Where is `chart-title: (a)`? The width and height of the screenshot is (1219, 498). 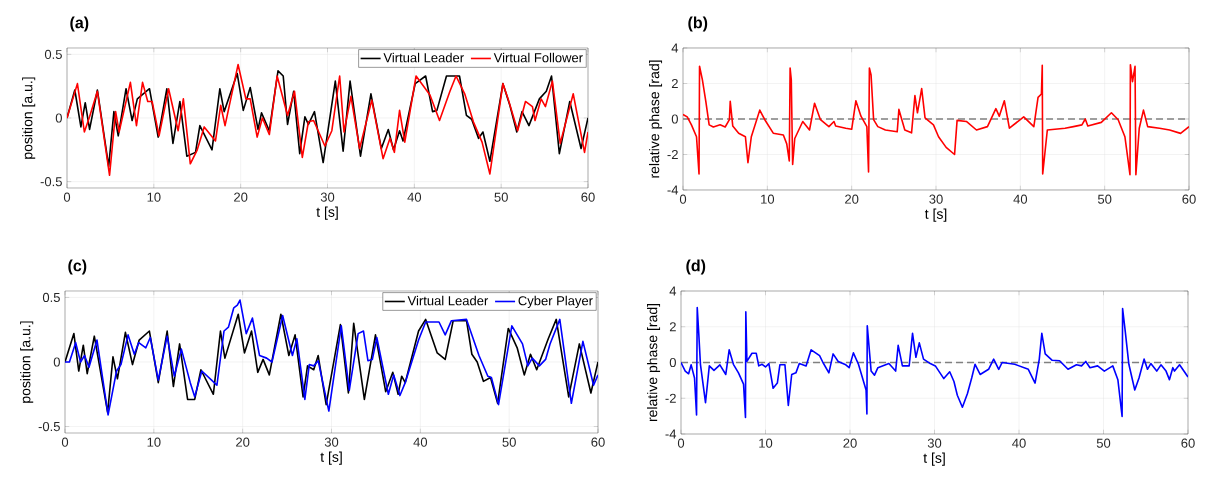
chart-title: (a) is located at coordinates (79, 24).